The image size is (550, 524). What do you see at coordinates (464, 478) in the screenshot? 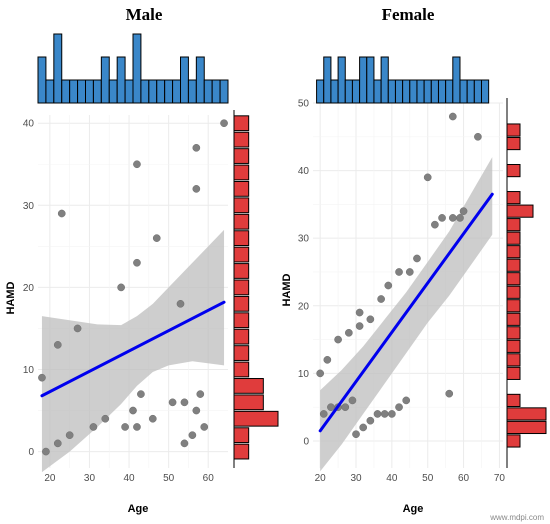
I see `female-x-tick-label: 60` at bounding box center [464, 478].